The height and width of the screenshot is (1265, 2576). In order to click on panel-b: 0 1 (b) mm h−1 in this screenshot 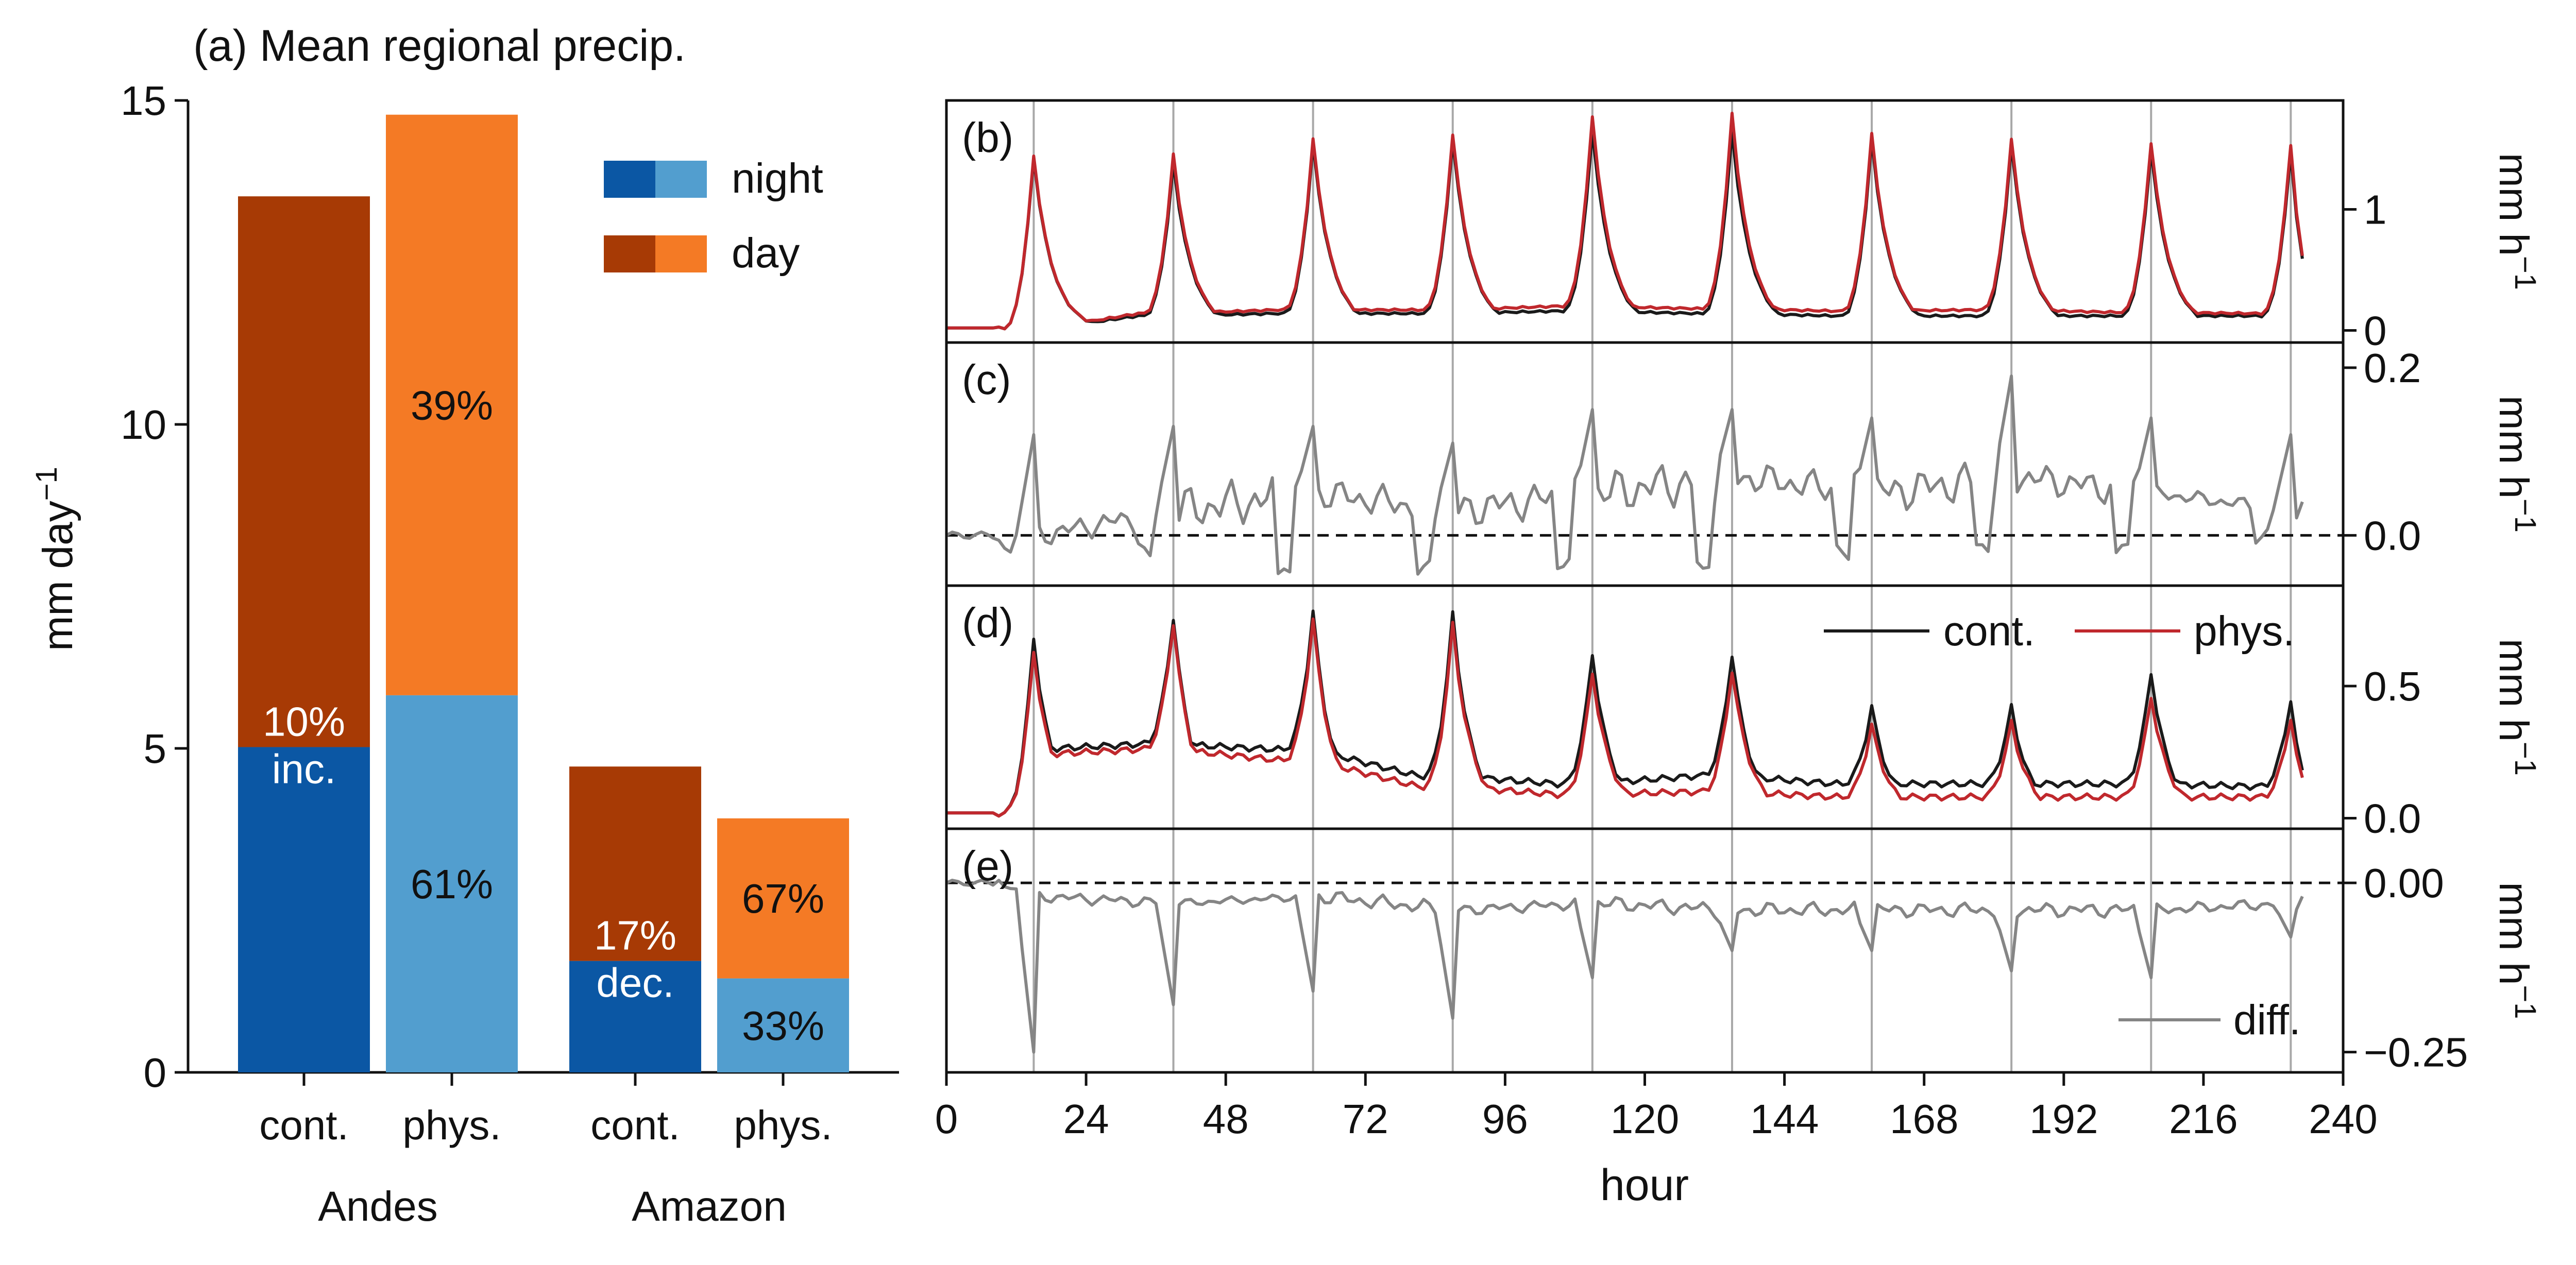, I will do `click(1743, 226)`.